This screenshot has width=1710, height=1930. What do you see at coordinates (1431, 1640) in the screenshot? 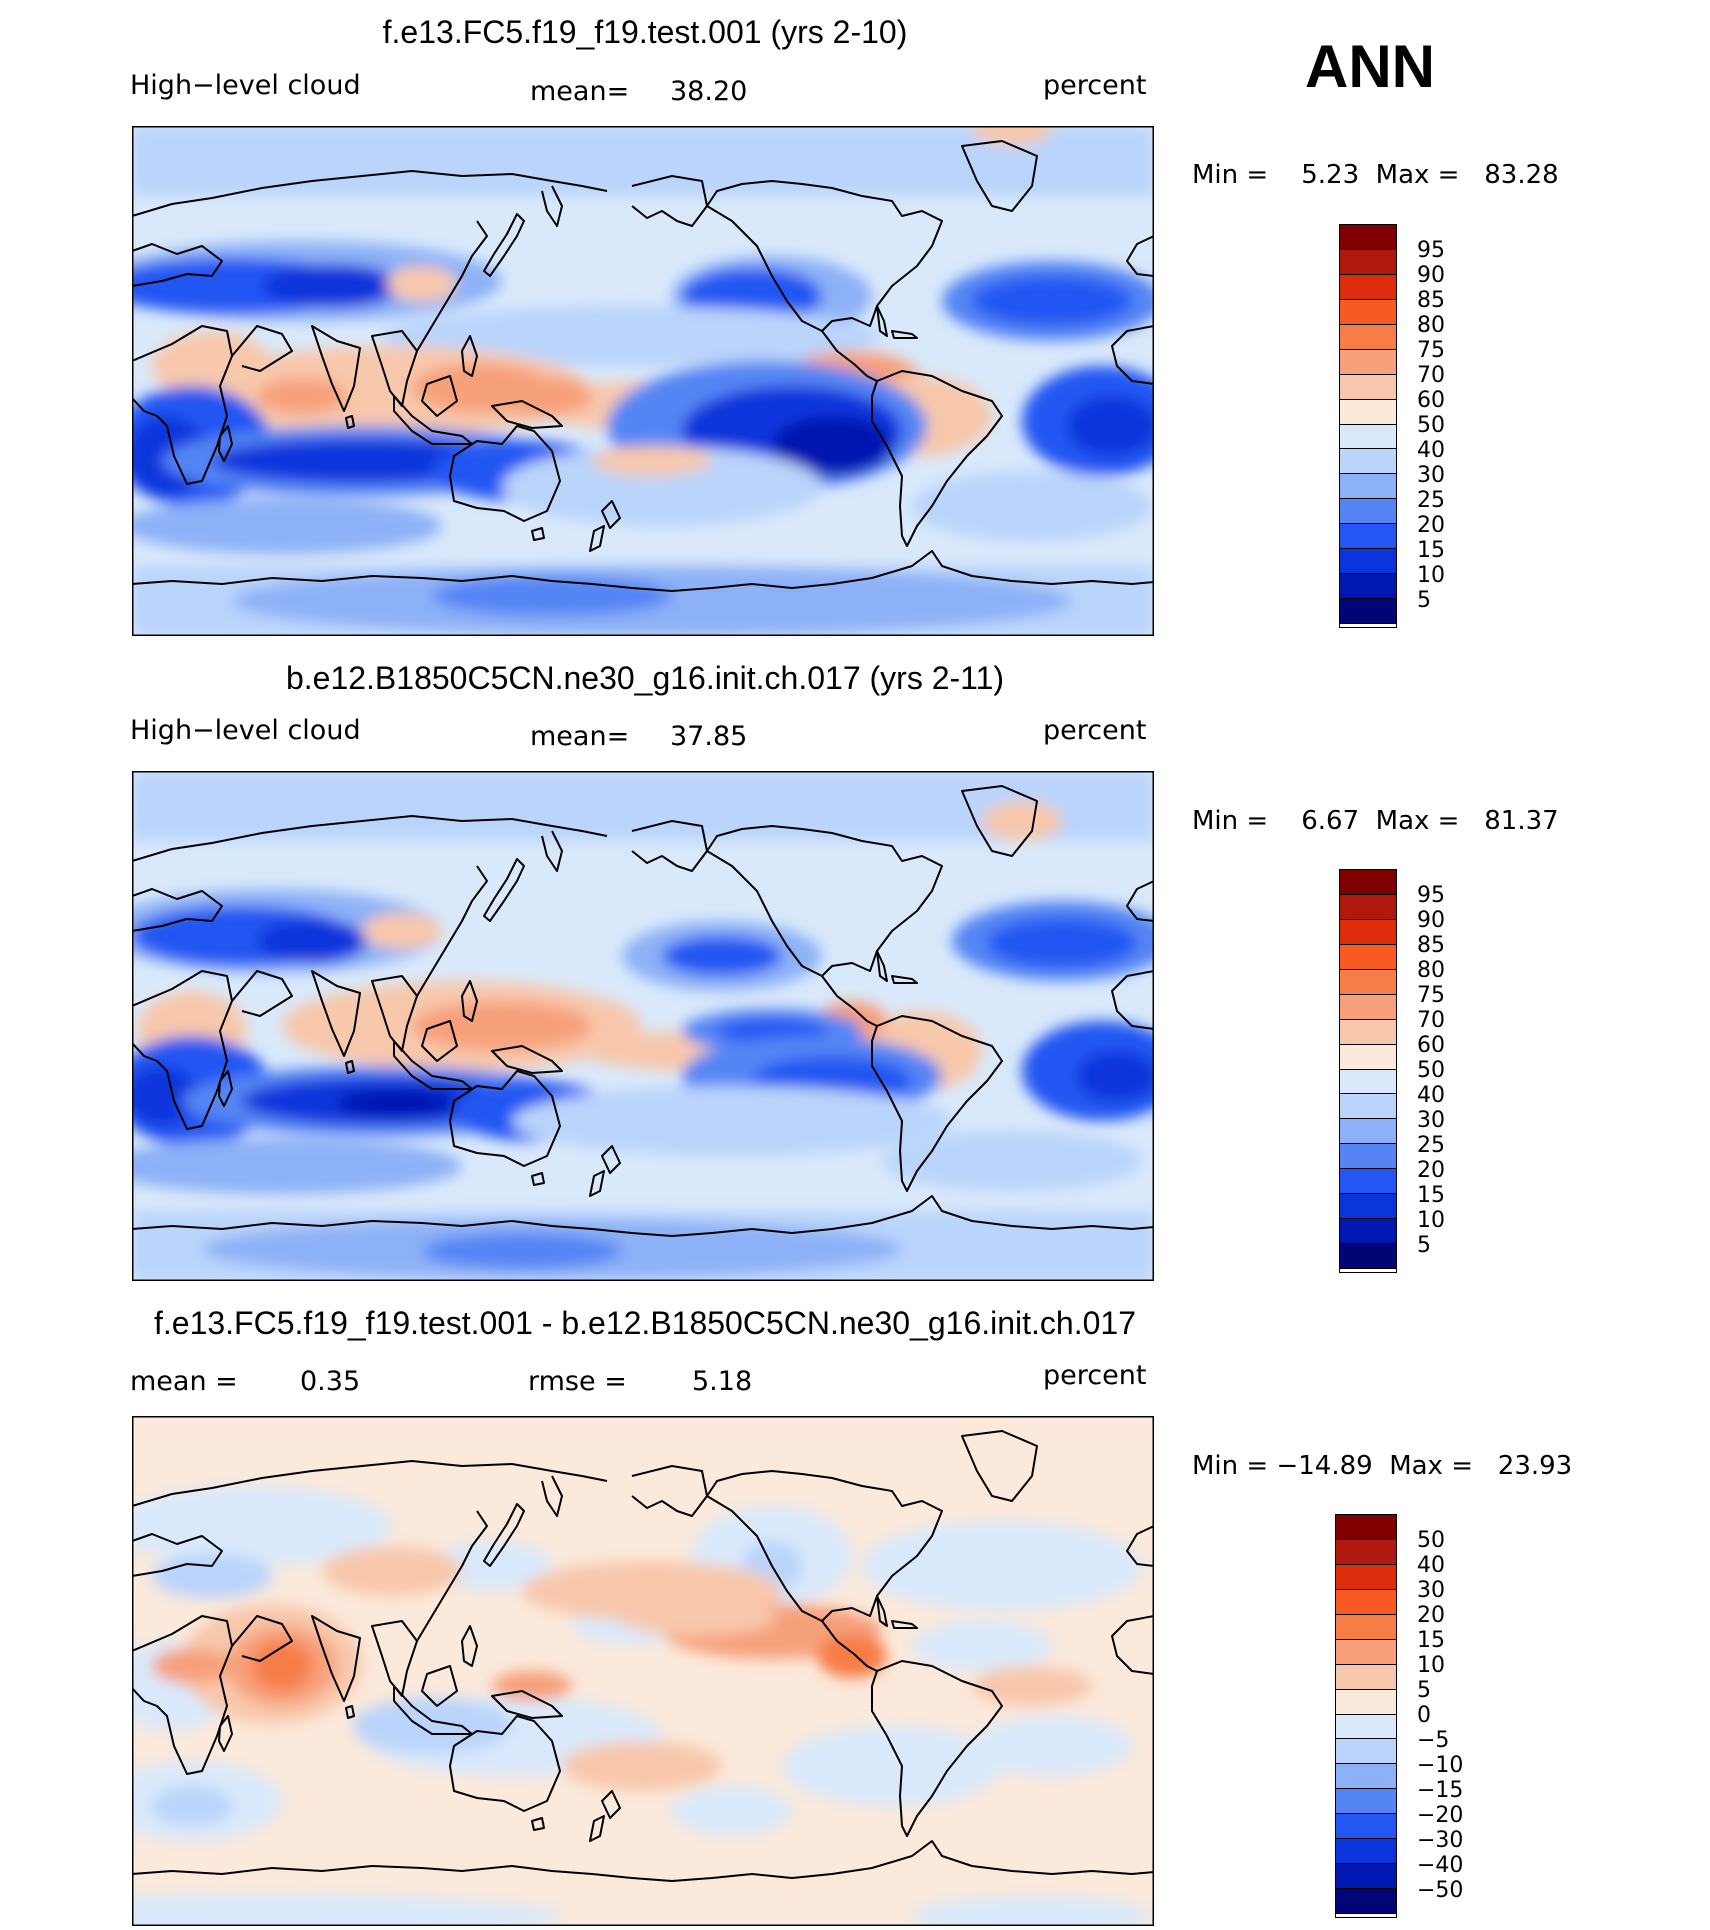
I see `panel3-colorbar-label: 15` at bounding box center [1431, 1640].